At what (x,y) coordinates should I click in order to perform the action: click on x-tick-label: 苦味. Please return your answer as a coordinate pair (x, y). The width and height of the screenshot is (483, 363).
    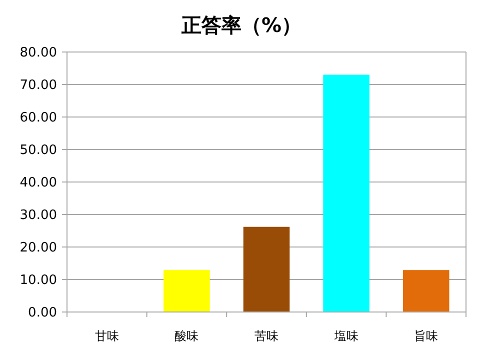
    Looking at the image, I should click on (266, 336).